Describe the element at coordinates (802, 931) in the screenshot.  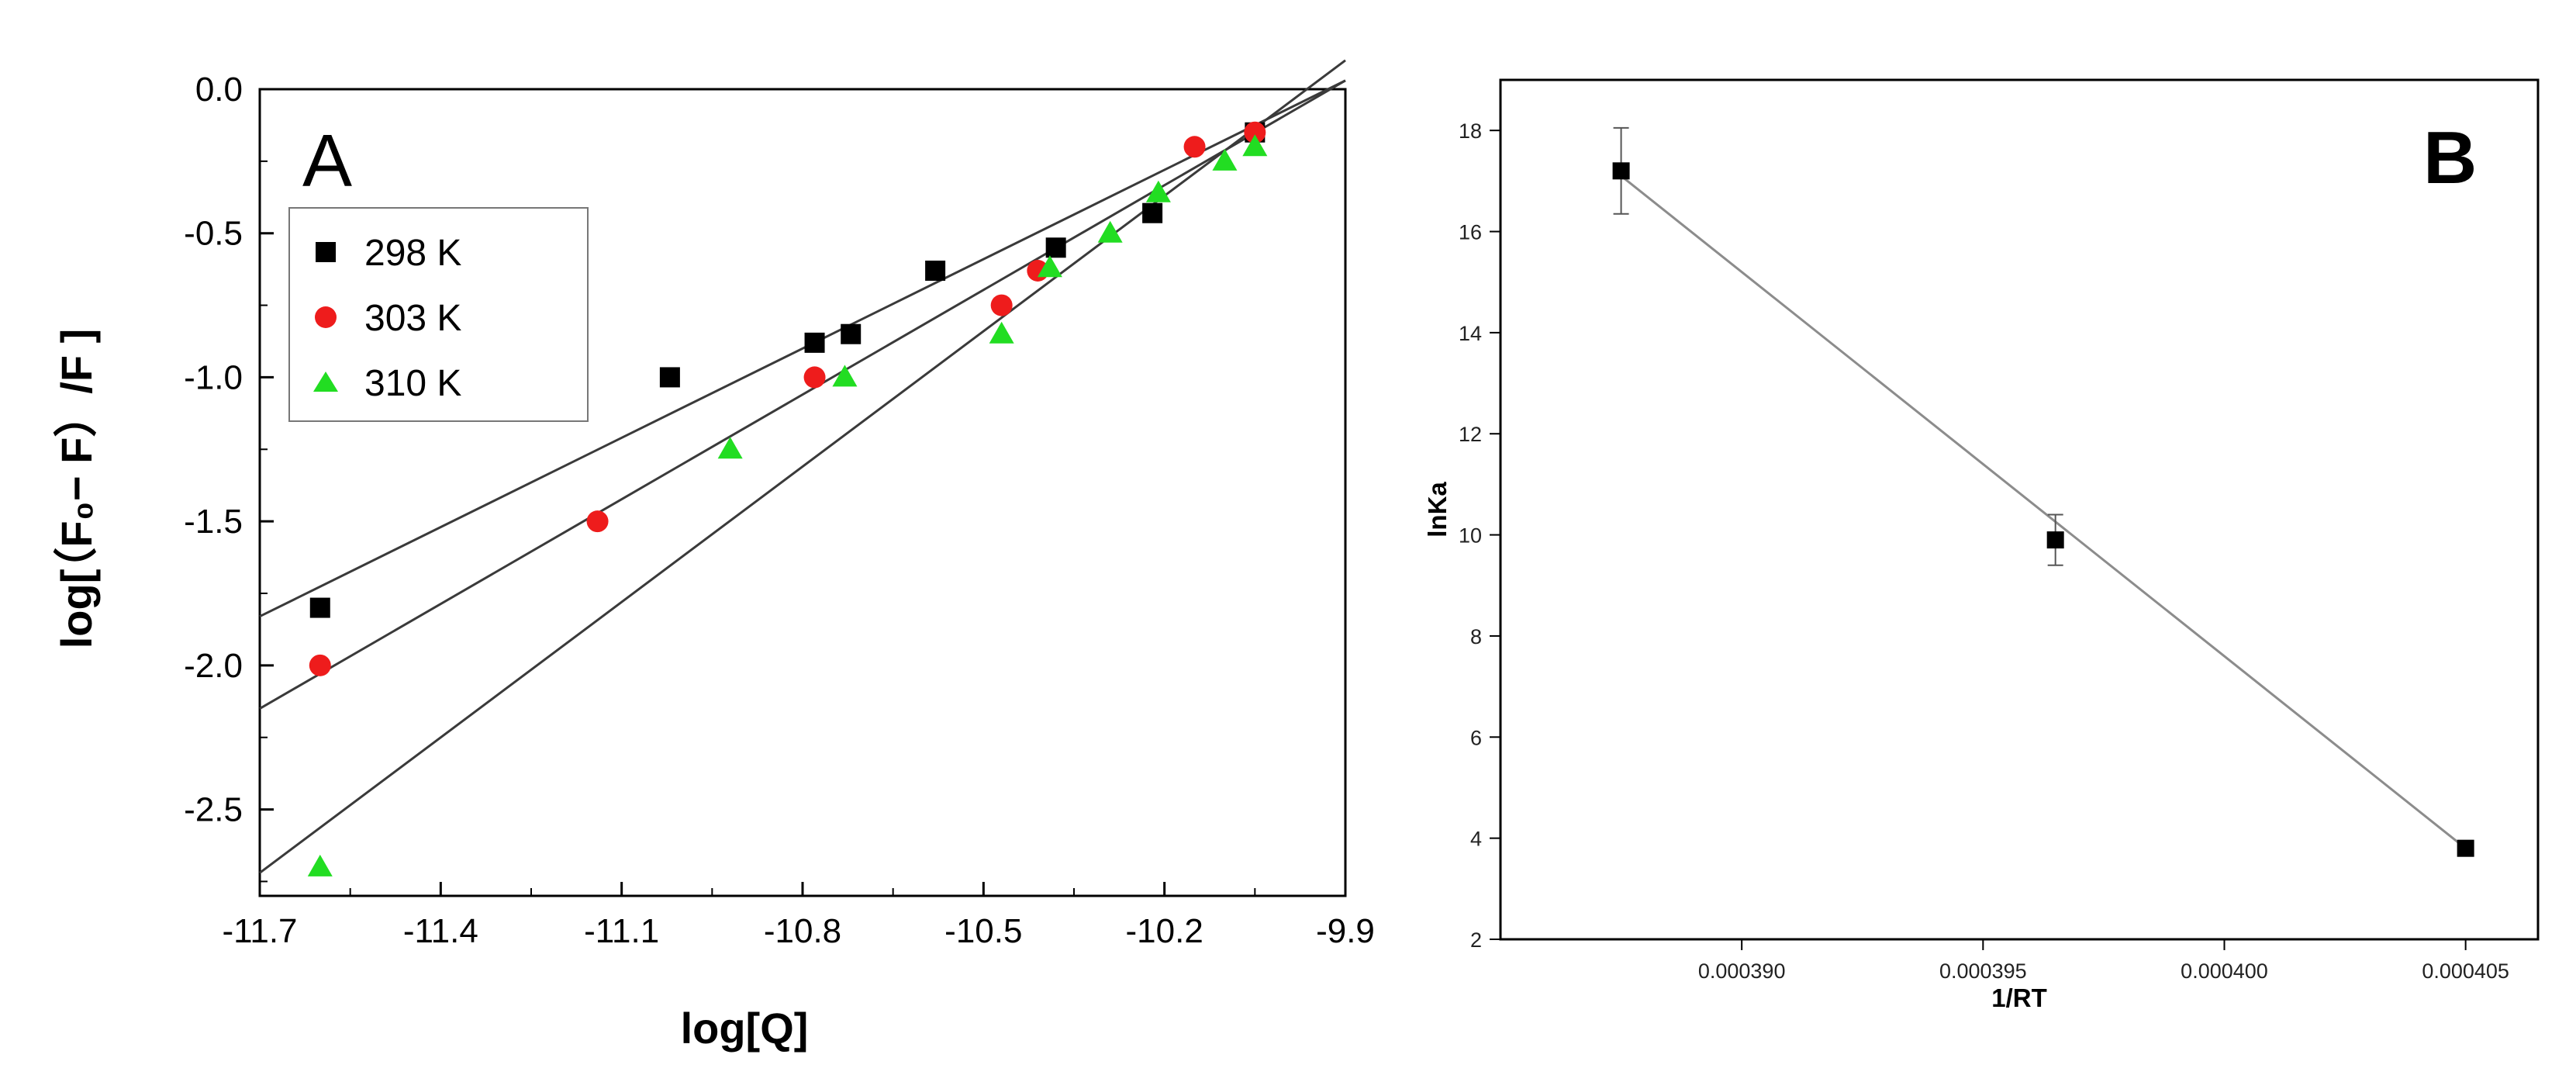
I see `chart-a-x-tick-label: -10.8` at that location.